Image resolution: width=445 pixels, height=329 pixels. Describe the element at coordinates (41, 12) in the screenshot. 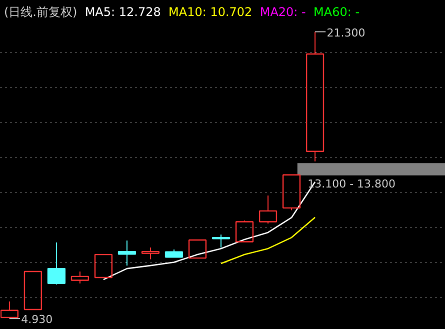

I see `chart-title: (日线.前复权)` at that location.